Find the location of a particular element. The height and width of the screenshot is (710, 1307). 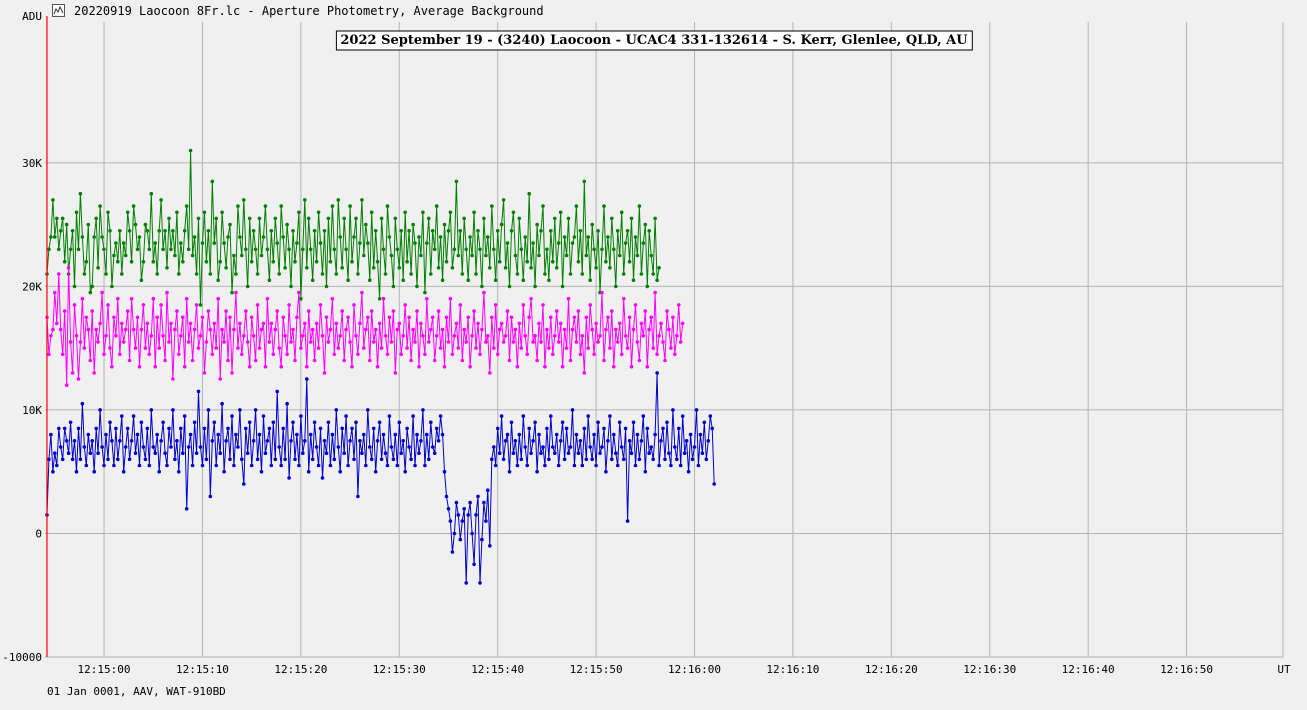

chart-window-icon is located at coordinates (58, 10).